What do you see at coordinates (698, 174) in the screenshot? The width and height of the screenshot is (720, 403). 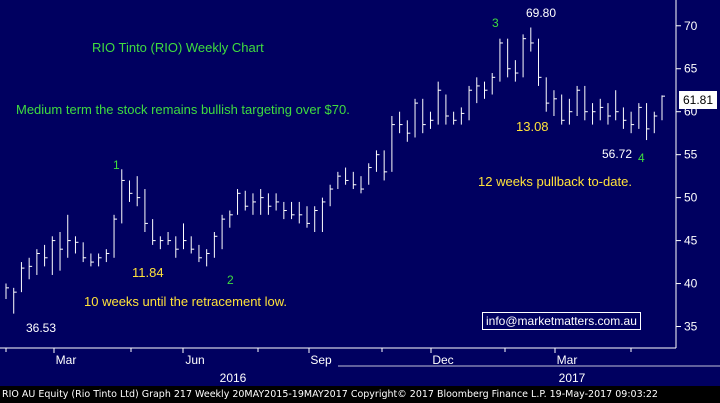 I see `axis-panel-right` at bounding box center [698, 174].